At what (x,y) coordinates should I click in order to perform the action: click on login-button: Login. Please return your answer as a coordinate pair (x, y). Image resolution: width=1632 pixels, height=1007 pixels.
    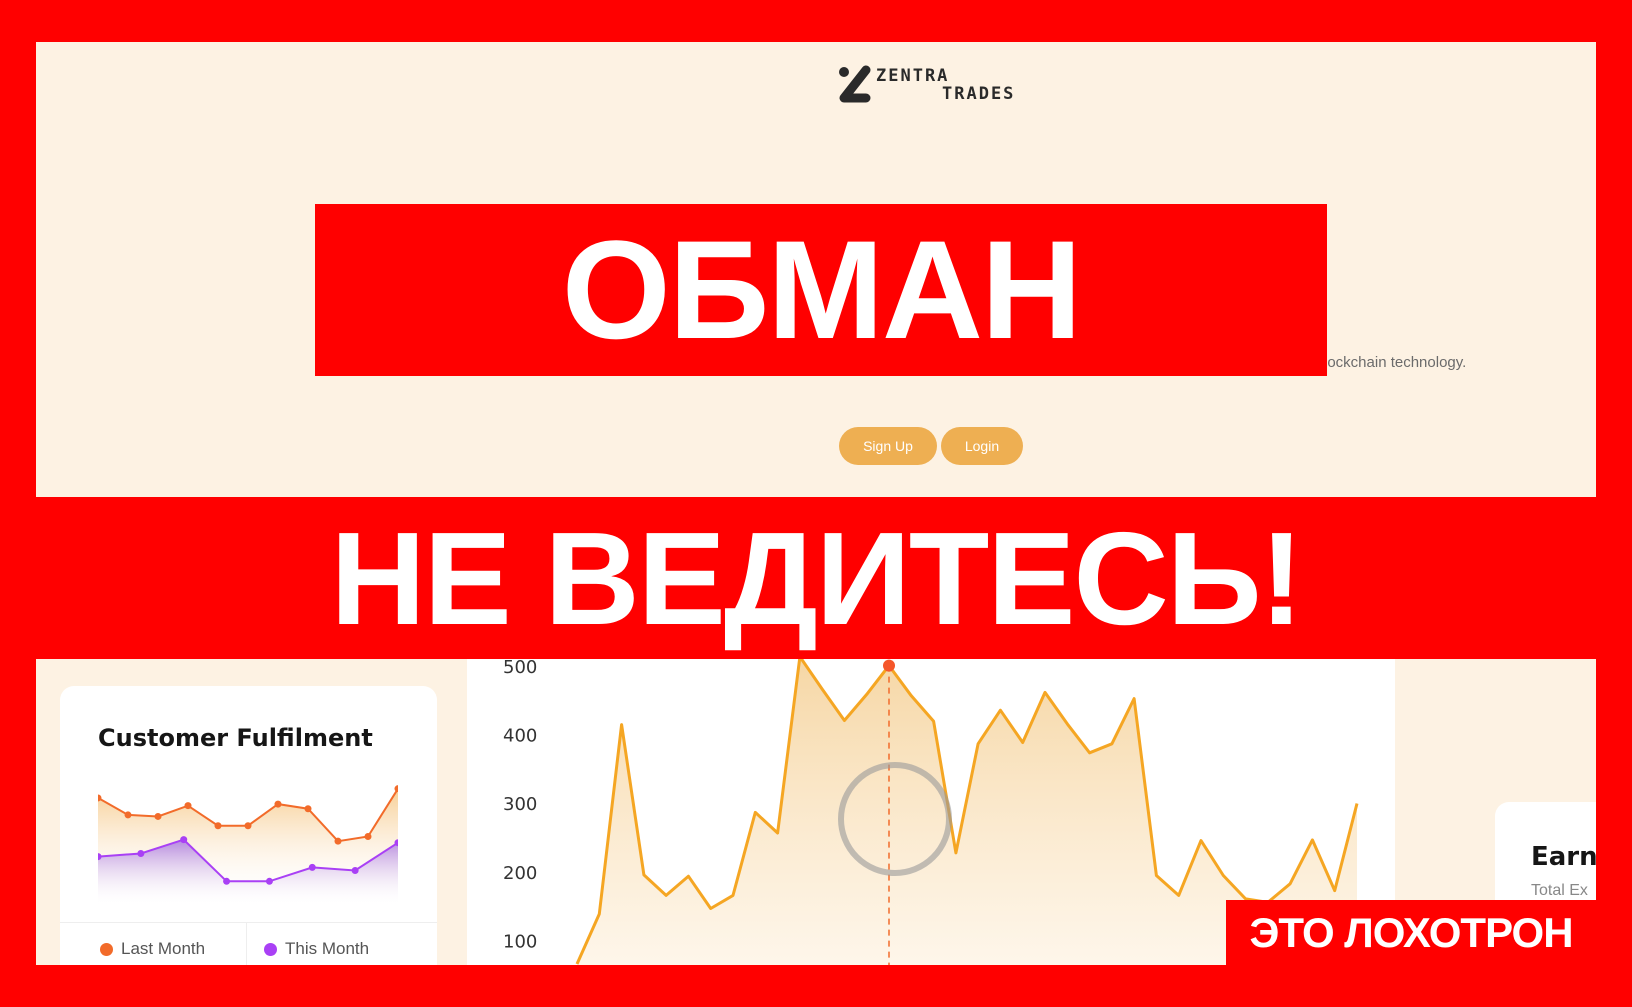
    Looking at the image, I should click on (982, 446).